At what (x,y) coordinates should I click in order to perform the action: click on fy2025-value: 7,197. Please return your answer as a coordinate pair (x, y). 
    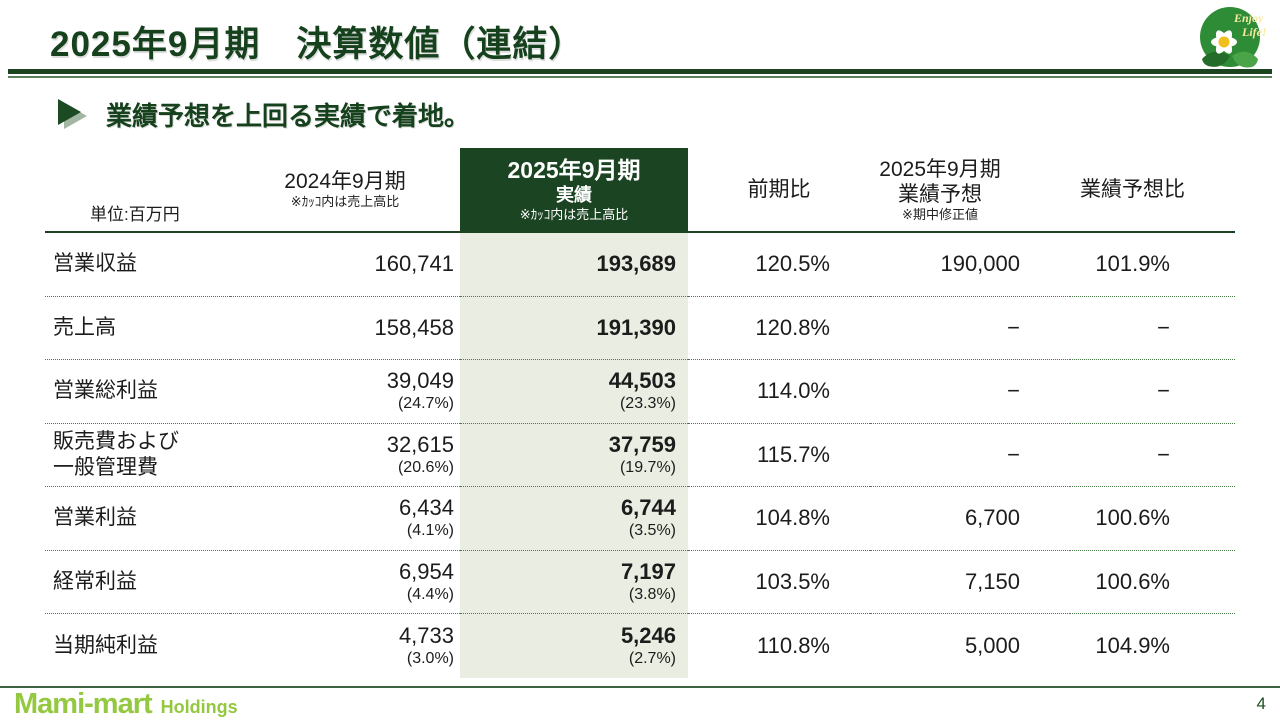
    Looking at the image, I should click on (648, 571).